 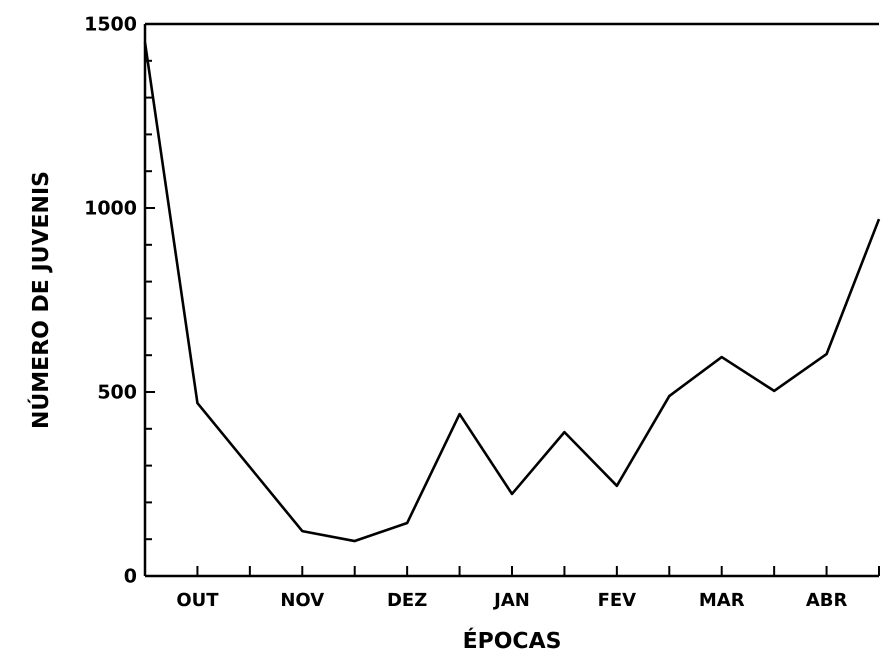 I want to click on x-tick-label: NOV, so click(x=302, y=600).